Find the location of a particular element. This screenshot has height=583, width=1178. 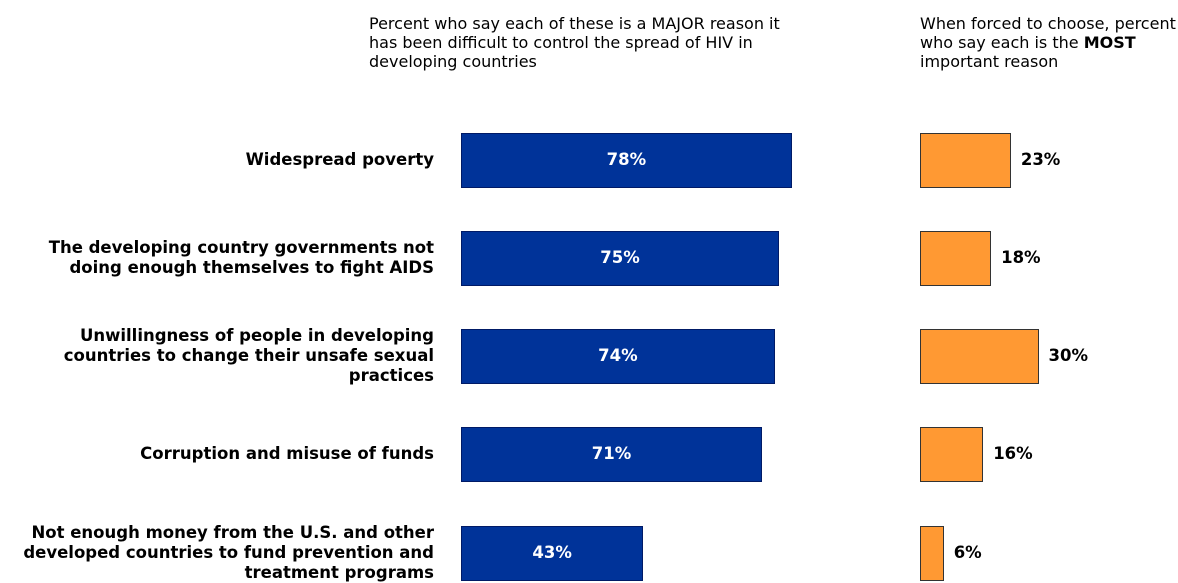

most-important-value: 16% is located at coordinates (1013, 453).